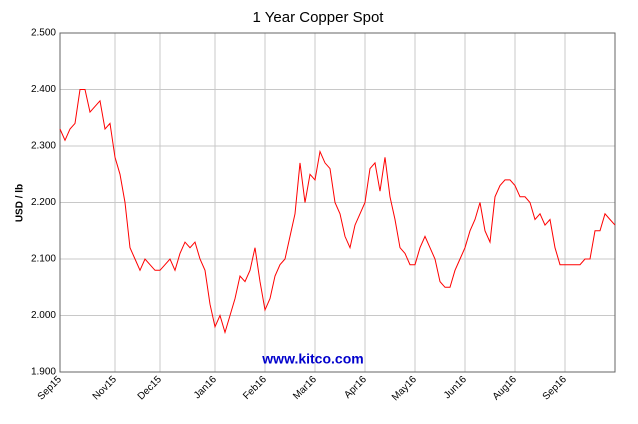 This screenshot has width=638, height=424. I want to click on y-tick-label: 2.100, so click(43, 259).